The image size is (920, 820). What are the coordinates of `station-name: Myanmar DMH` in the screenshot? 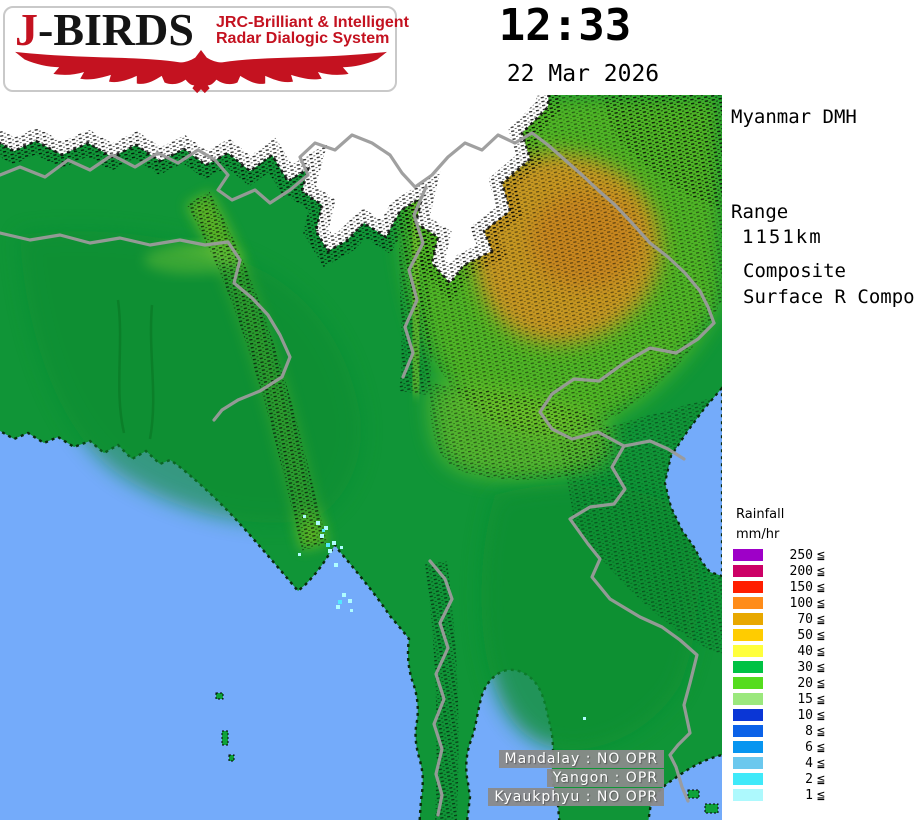 It's located at (794, 117).